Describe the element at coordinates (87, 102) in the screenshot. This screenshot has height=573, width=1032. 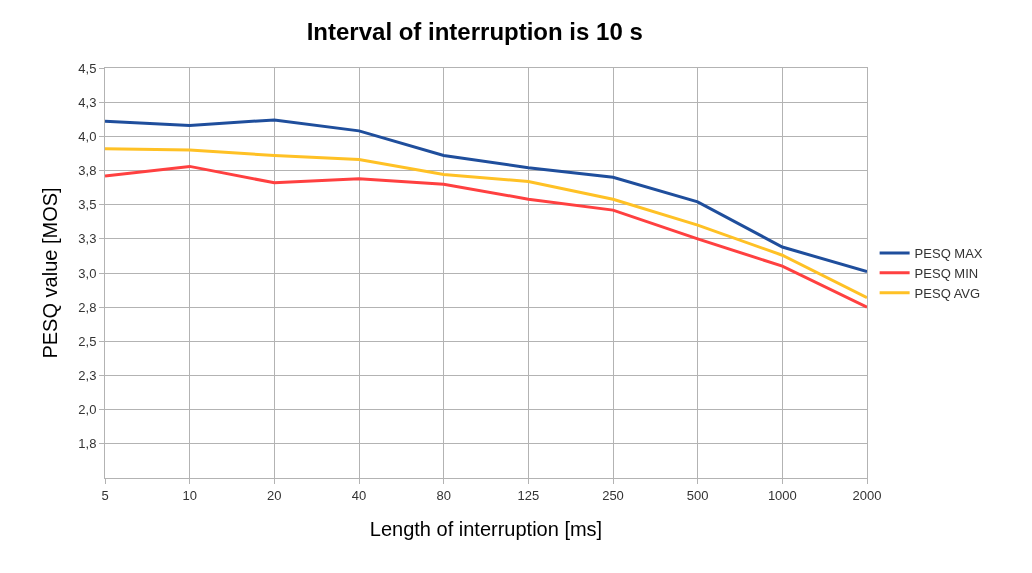
I see `y-tick-label: 4,3` at that location.